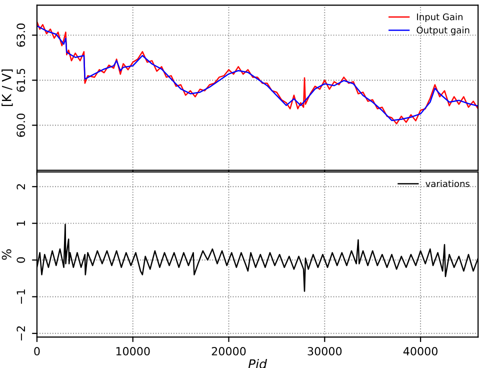  Describe the element at coordinates (7, 254) in the screenshot. I see `y-axis-title: %` at that location.